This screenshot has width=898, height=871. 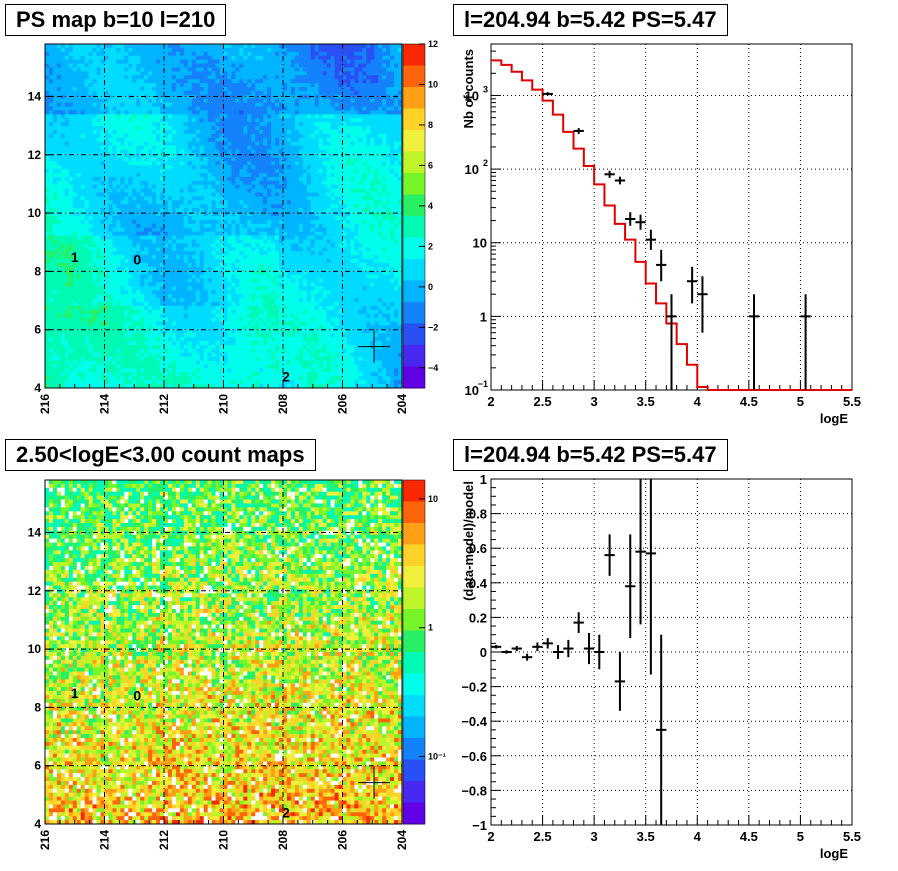 What do you see at coordinates (474, 756) in the screenshot?
I see `residual-ytick-label: −0.6` at bounding box center [474, 756].